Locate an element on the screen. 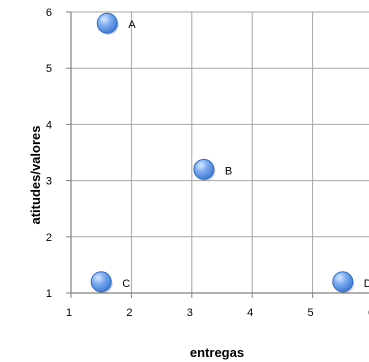 The height and width of the screenshot is (362, 369). point-label-d: D is located at coordinates (366, 284).